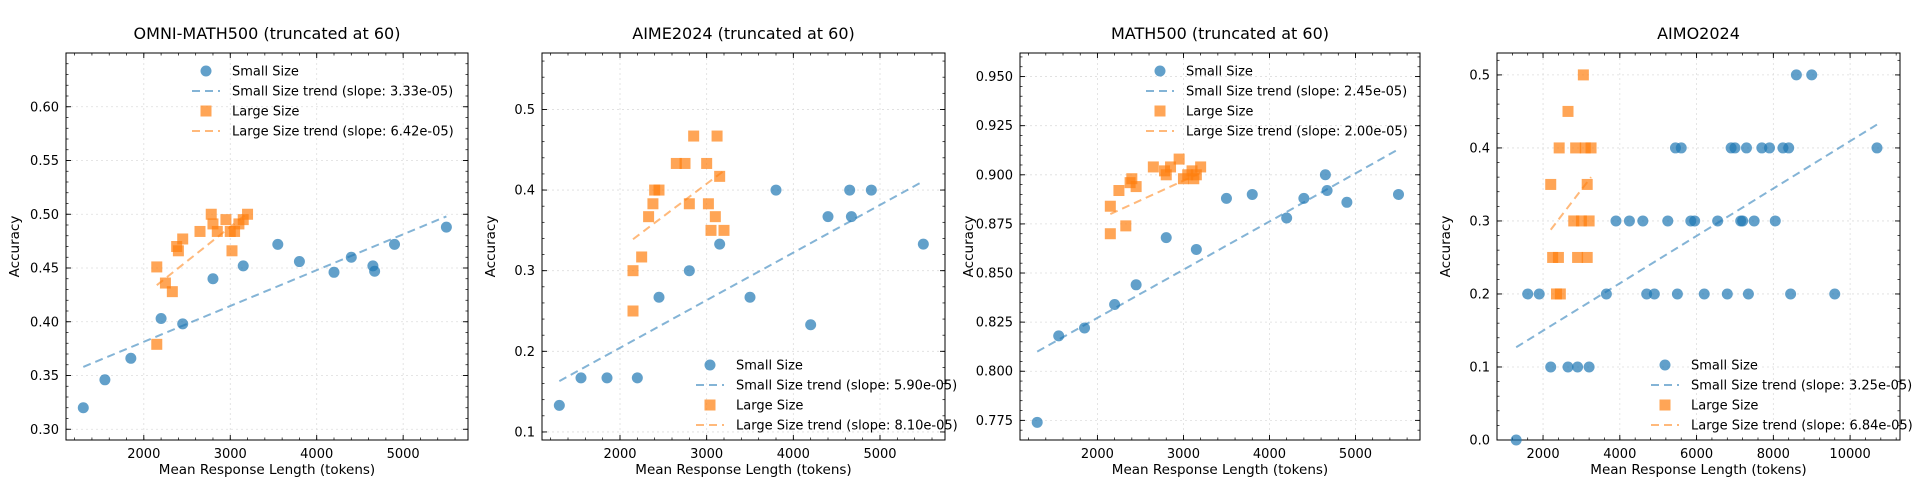 The height and width of the screenshot is (498, 1930). What do you see at coordinates (44, 376) in the screenshot?
I see `y-tick-label: 0.35` at bounding box center [44, 376].